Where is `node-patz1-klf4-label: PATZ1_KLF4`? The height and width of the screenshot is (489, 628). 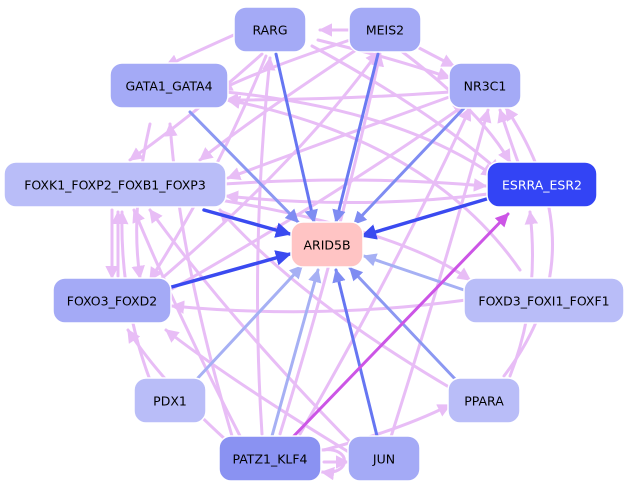 node-patz1-klf4-label: PATZ1_KLF4 is located at coordinates (269, 459).